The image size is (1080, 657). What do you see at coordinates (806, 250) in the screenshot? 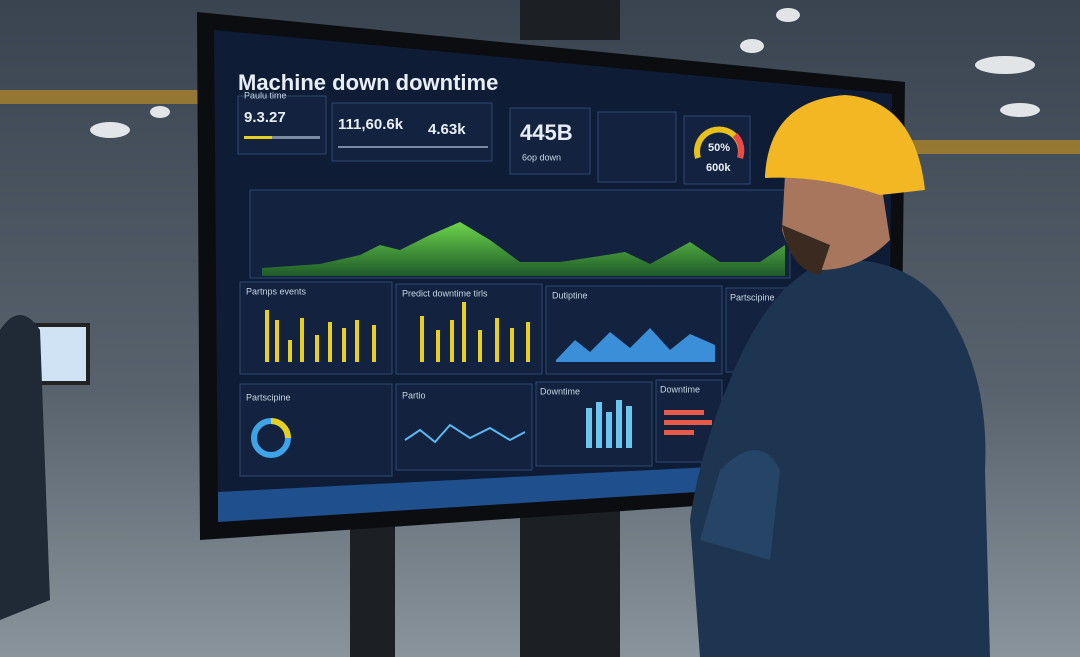
I see `worker-beard` at bounding box center [806, 250].